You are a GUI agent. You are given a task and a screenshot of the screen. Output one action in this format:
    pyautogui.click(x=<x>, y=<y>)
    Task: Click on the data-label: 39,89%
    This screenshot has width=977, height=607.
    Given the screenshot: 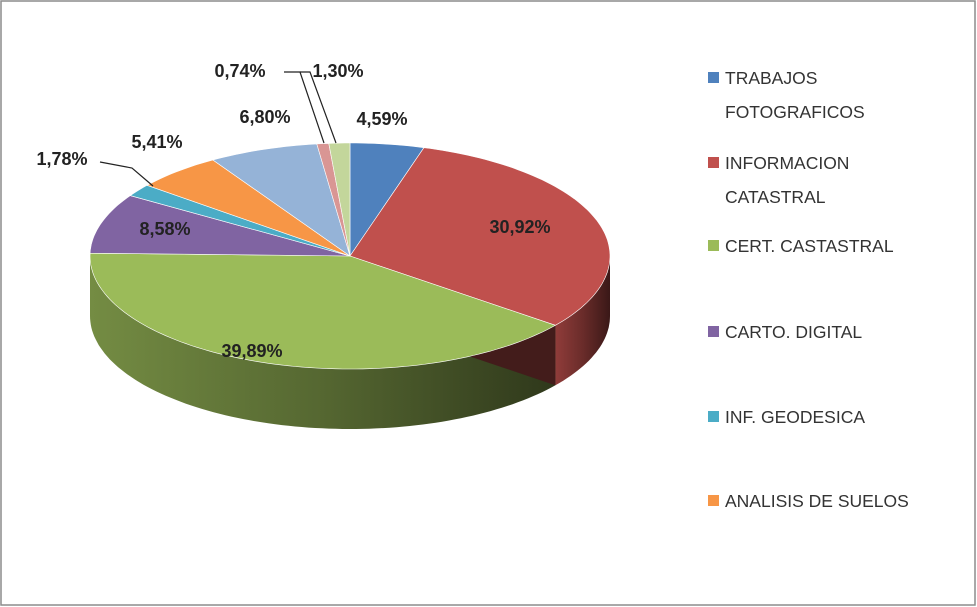 What is the action you would take?
    pyautogui.click(x=251, y=351)
    